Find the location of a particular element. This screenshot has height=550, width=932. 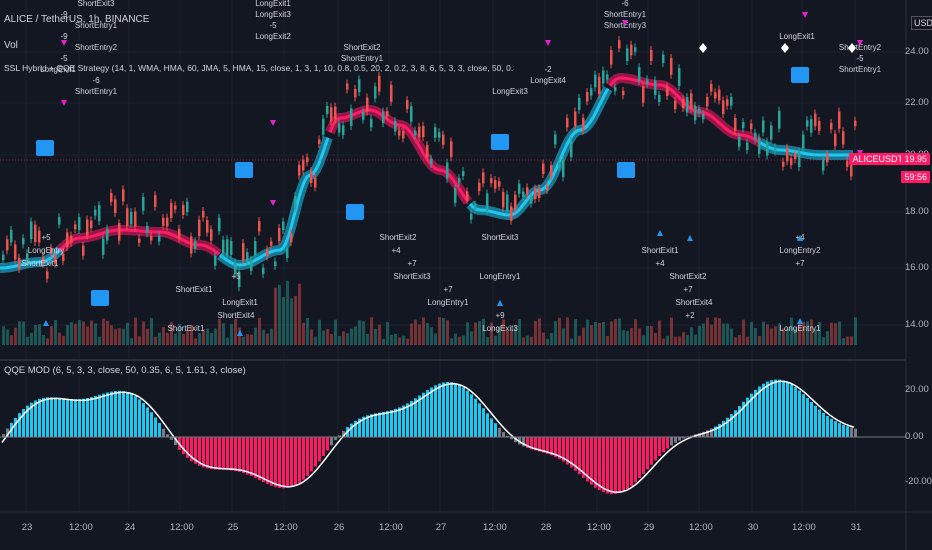

trade-bubble is located at coordinates (45, 148).